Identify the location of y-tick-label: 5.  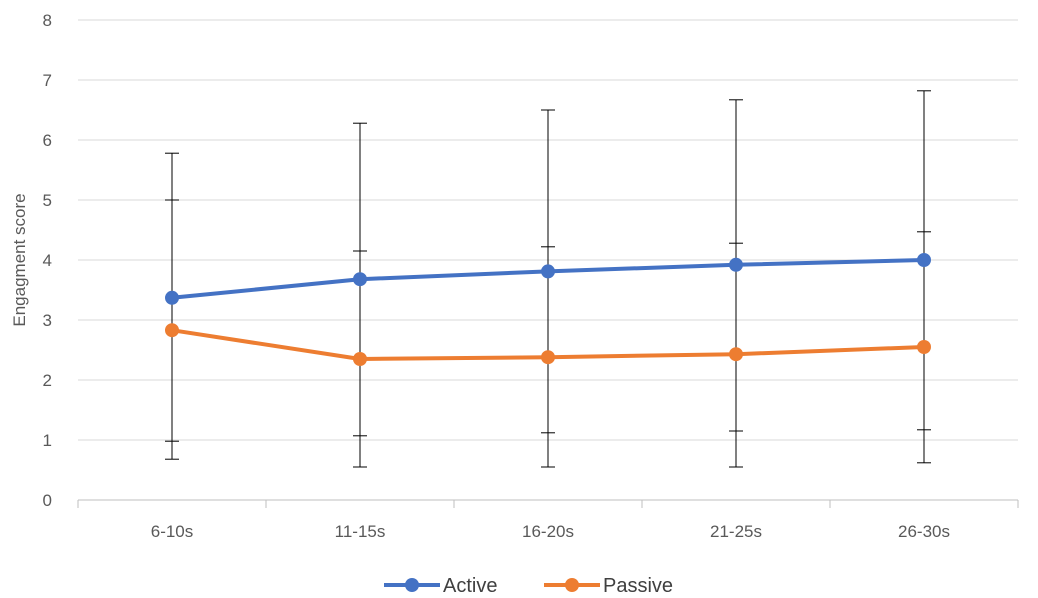
(47, 200).